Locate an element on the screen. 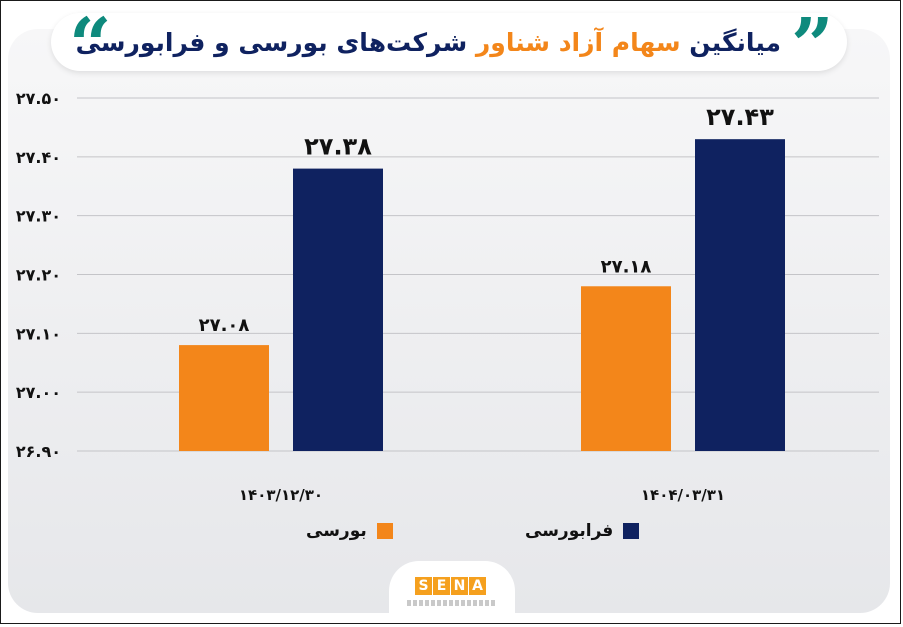 The image size is (903, 627). quote-close-icon: ” is located at coordinates (812, 46).